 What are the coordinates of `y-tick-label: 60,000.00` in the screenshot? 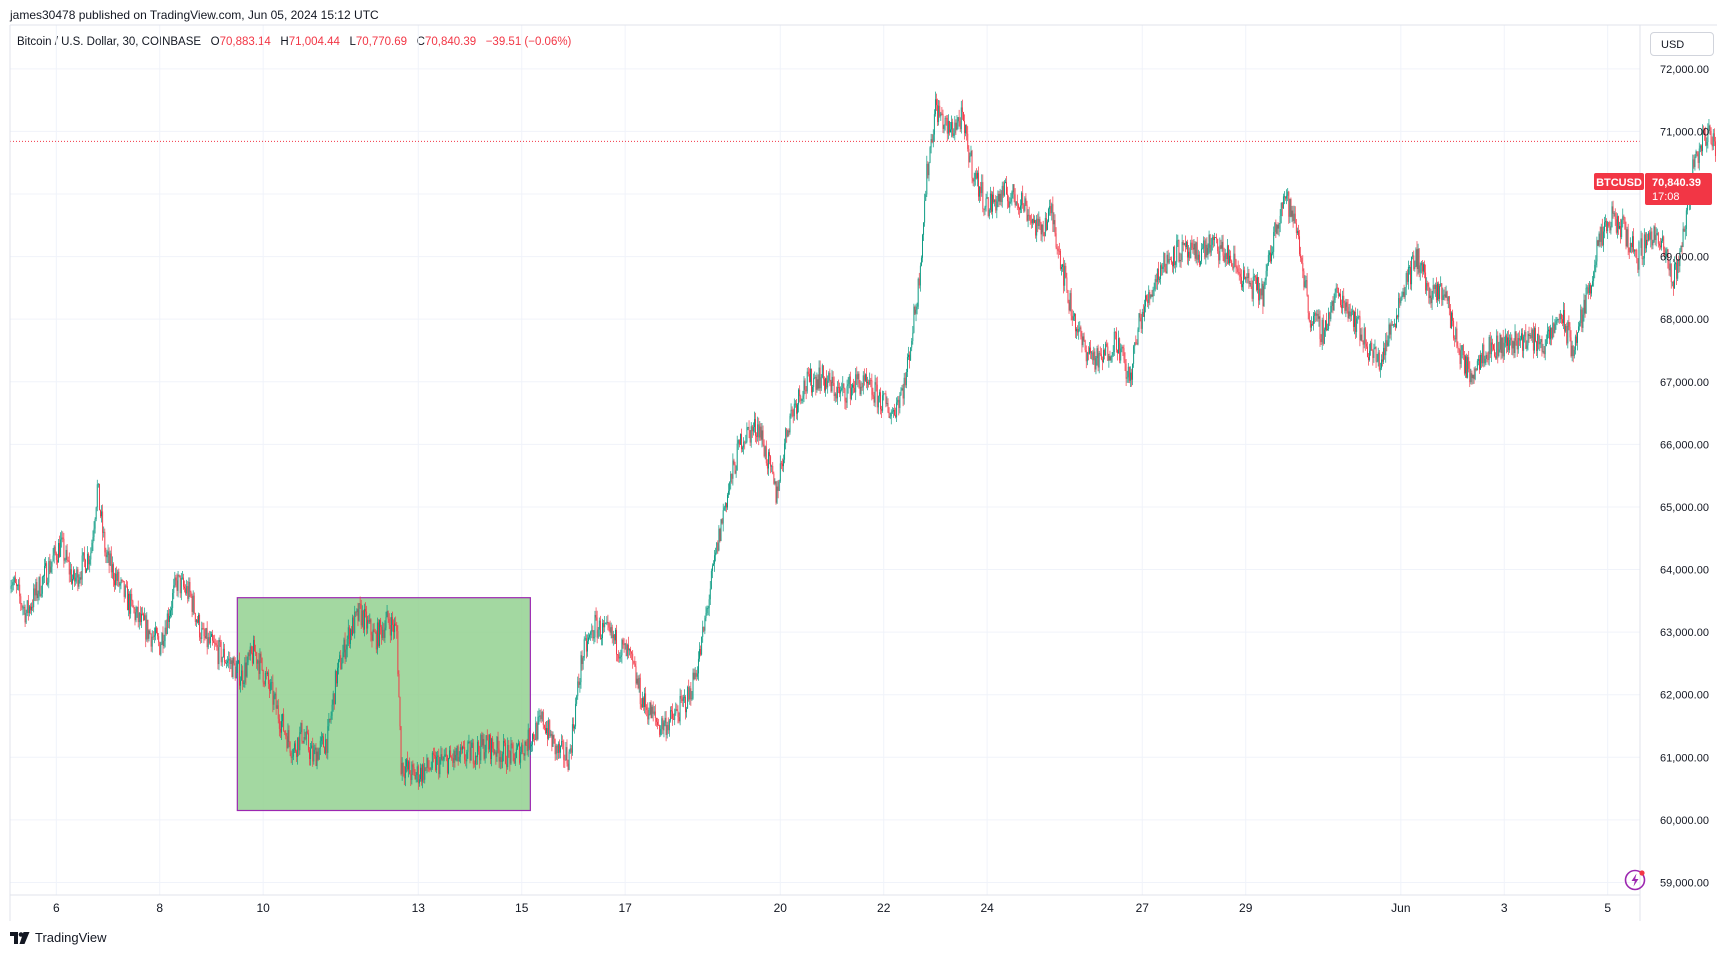 It's located at (1684, 821).